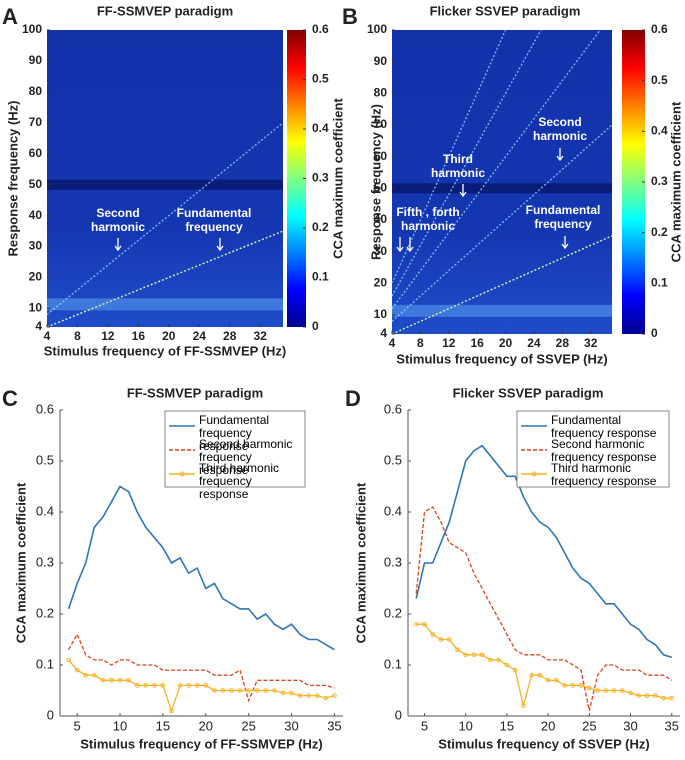 The image size is (685, 760). I want to click on y-tick-label: 30, so click(381, 251).